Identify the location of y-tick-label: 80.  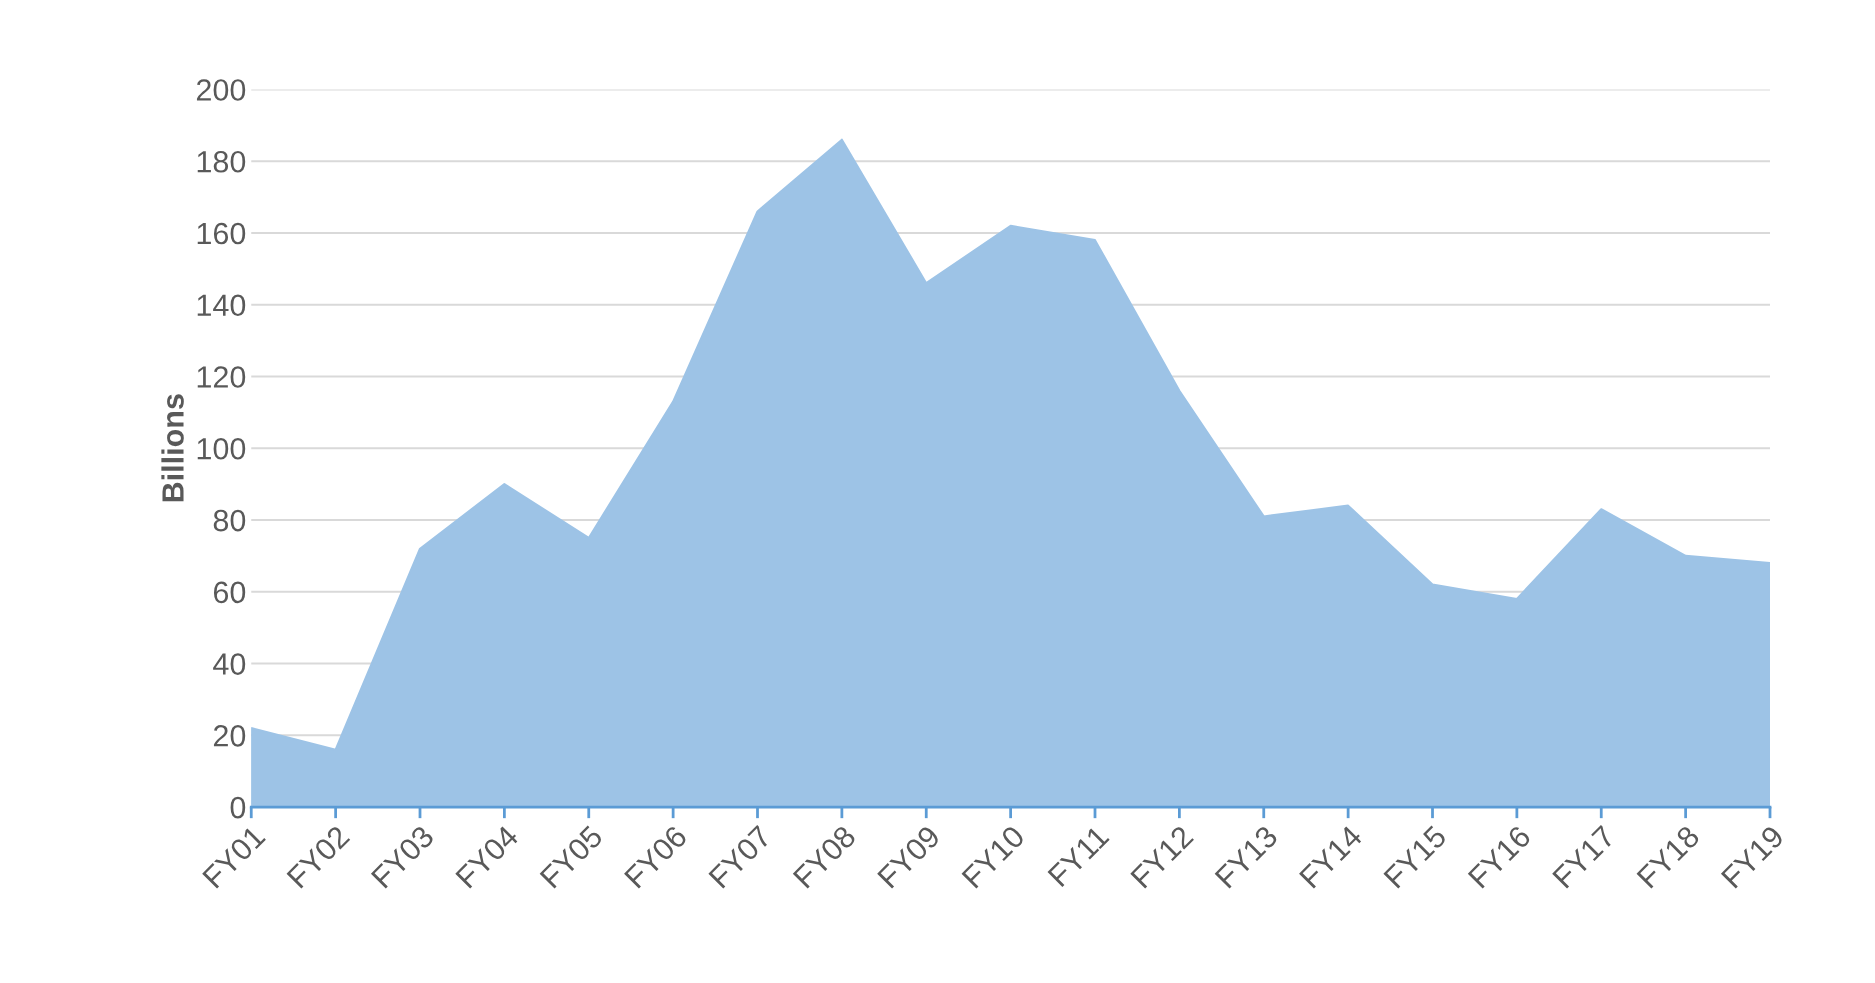
(229, 520).